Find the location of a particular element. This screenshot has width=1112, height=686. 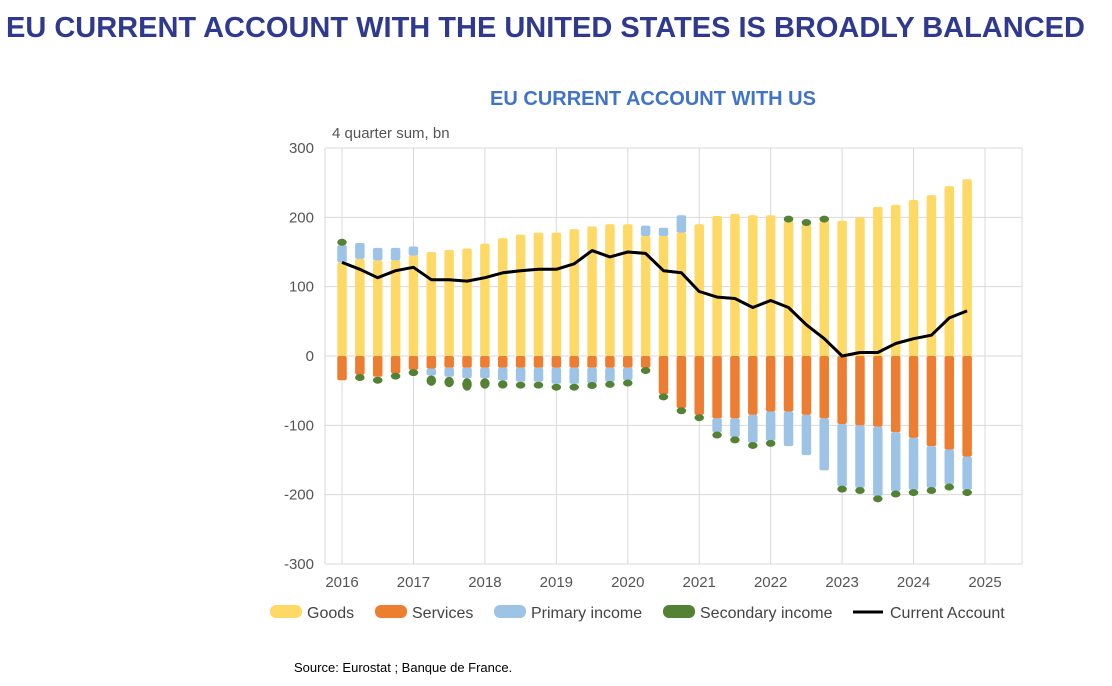

legend-swatch-secondary-income is located at coordinates (679, 611).